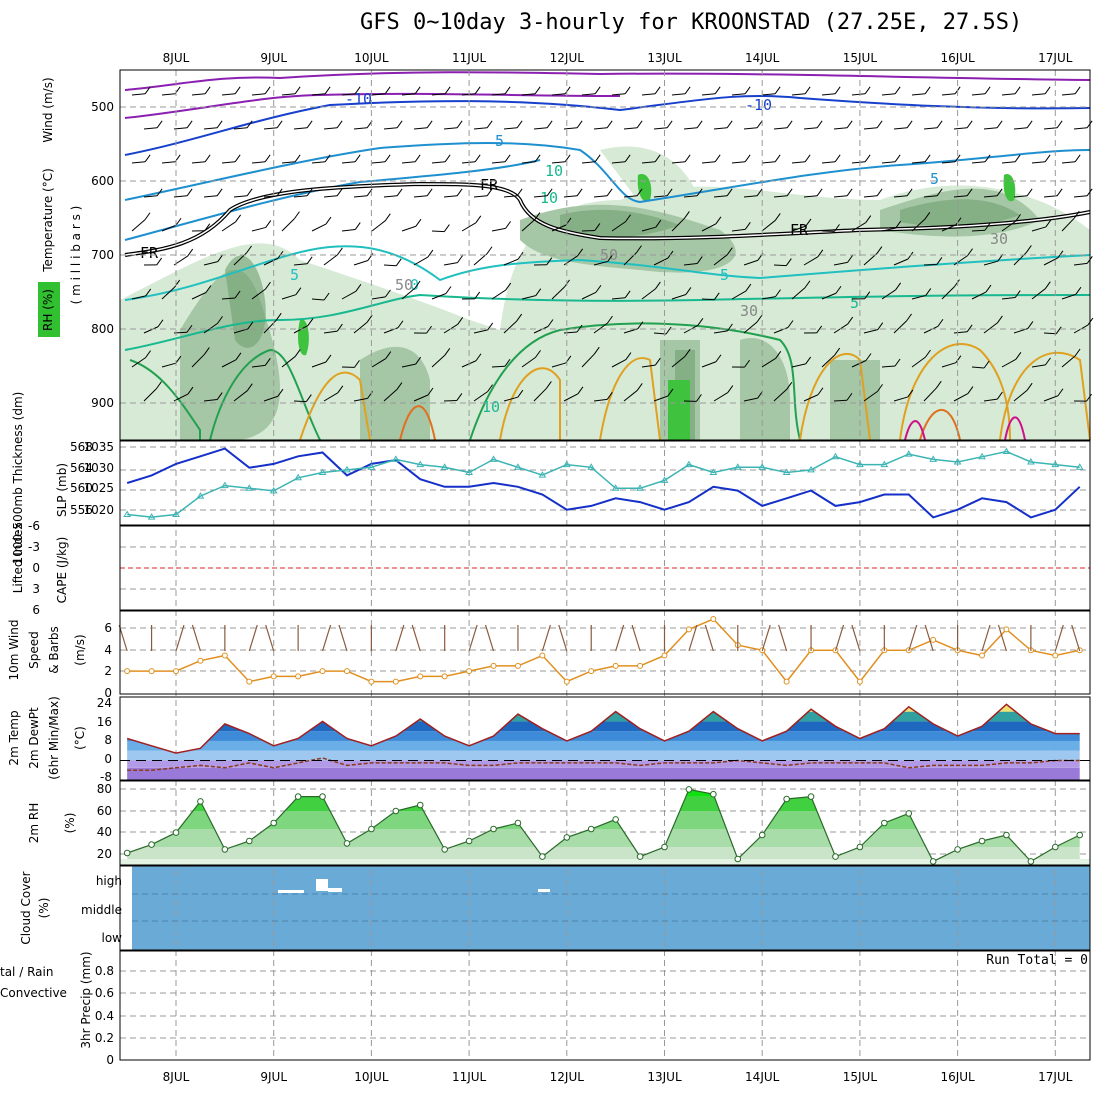 The image size is (1100, 1100). Describe the element at coordinates (18, 558) in the screenshot. I see `lifted-index-axis-label: Lifted Index` at that location.